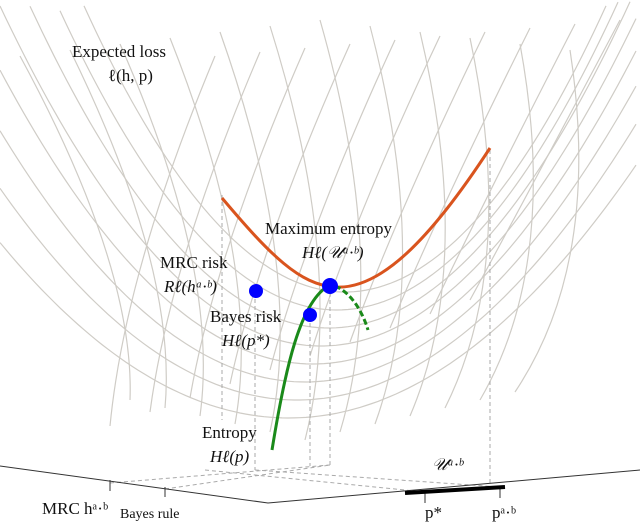  What do you see at coordinates (246, 316) in the screenshot?
I see `bayes-risk-label: Bayes risk` at bounding box center [246, 316].